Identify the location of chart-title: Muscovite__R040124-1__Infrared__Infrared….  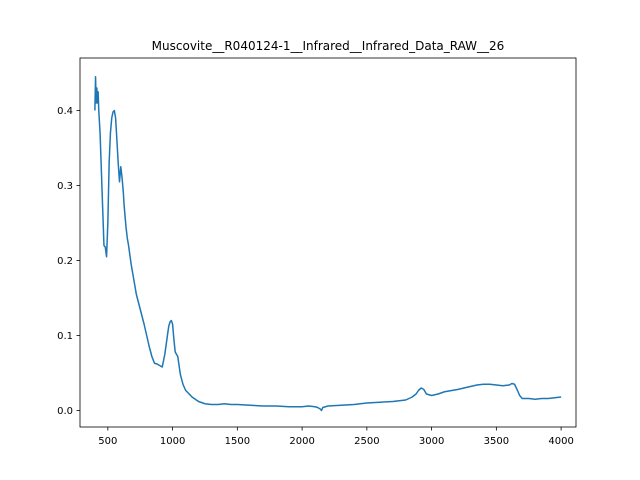
(328, 46).